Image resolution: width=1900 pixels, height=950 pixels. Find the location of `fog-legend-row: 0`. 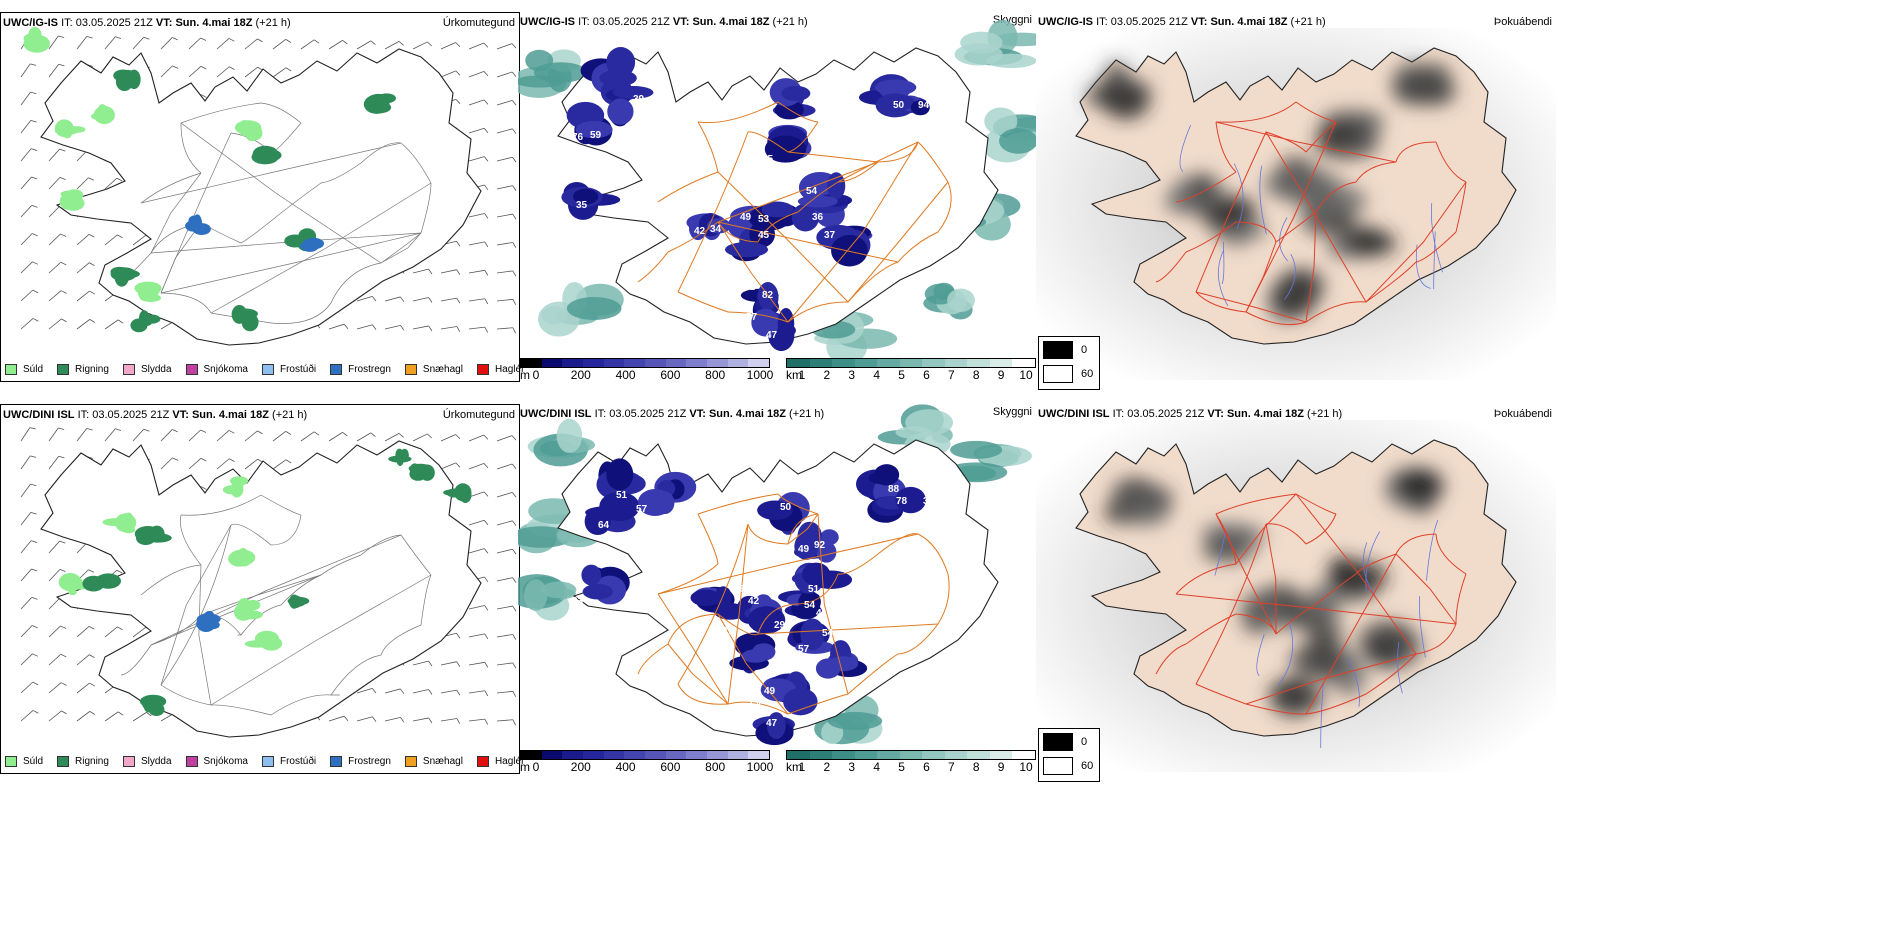

fog-legend-row: 0 is located at coordinates (1068, 742).